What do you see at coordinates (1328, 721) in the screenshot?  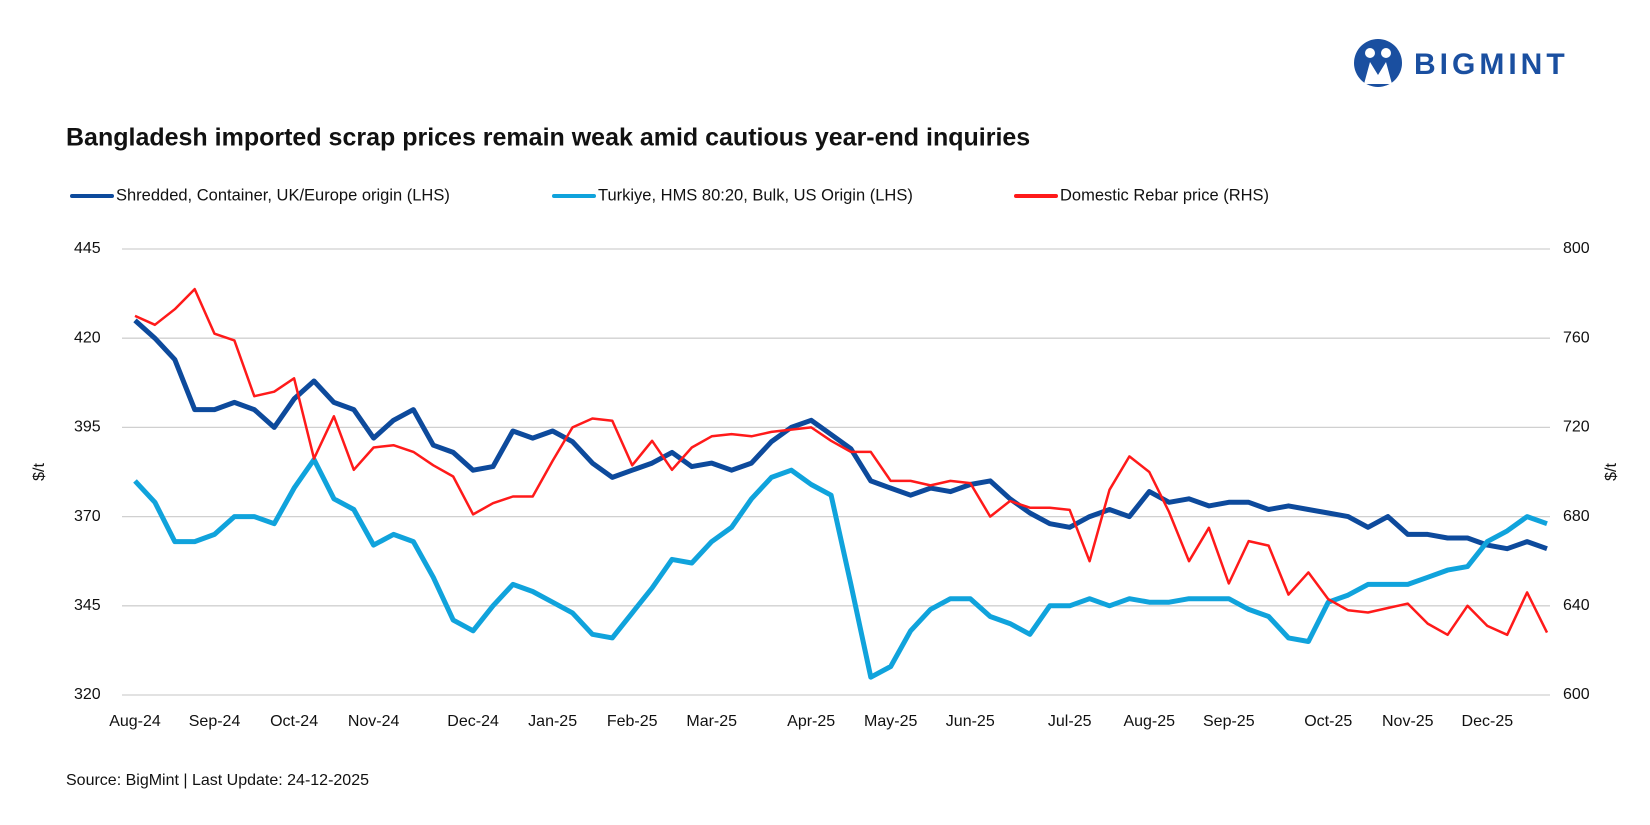 I see `x-tick-label: Oct-25` at bounding box center [1328, 721].